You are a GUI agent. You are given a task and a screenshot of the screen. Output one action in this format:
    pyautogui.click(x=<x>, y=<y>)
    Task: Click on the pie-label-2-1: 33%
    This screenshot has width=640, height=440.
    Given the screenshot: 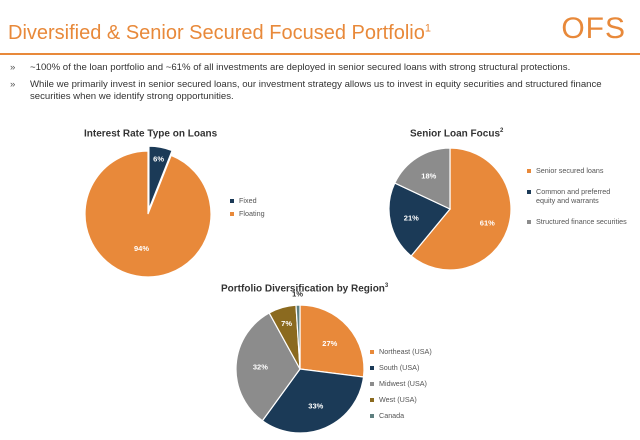 What is the action you would take?
    pyautogui.click(x=315, y=405)
    